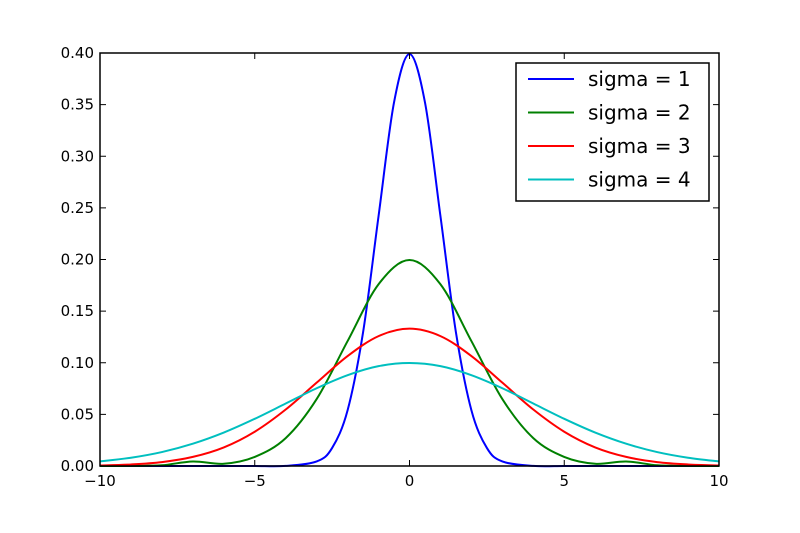 The image size is (800, 533). I want to click on y-tick-label: 0.20, so click(77, 260).